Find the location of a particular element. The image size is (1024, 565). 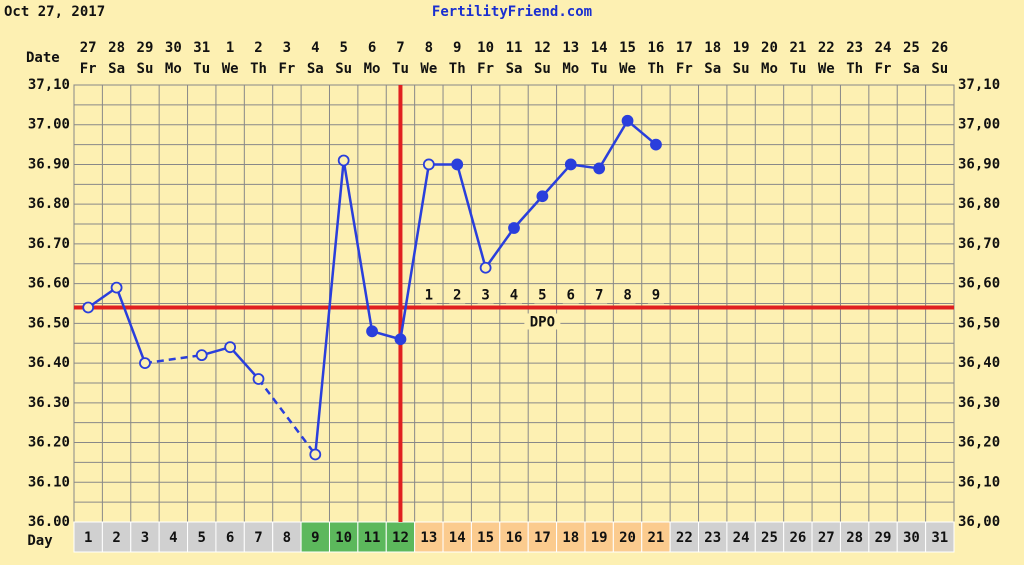

day-label: 22 is located at coordinates (684, 538).